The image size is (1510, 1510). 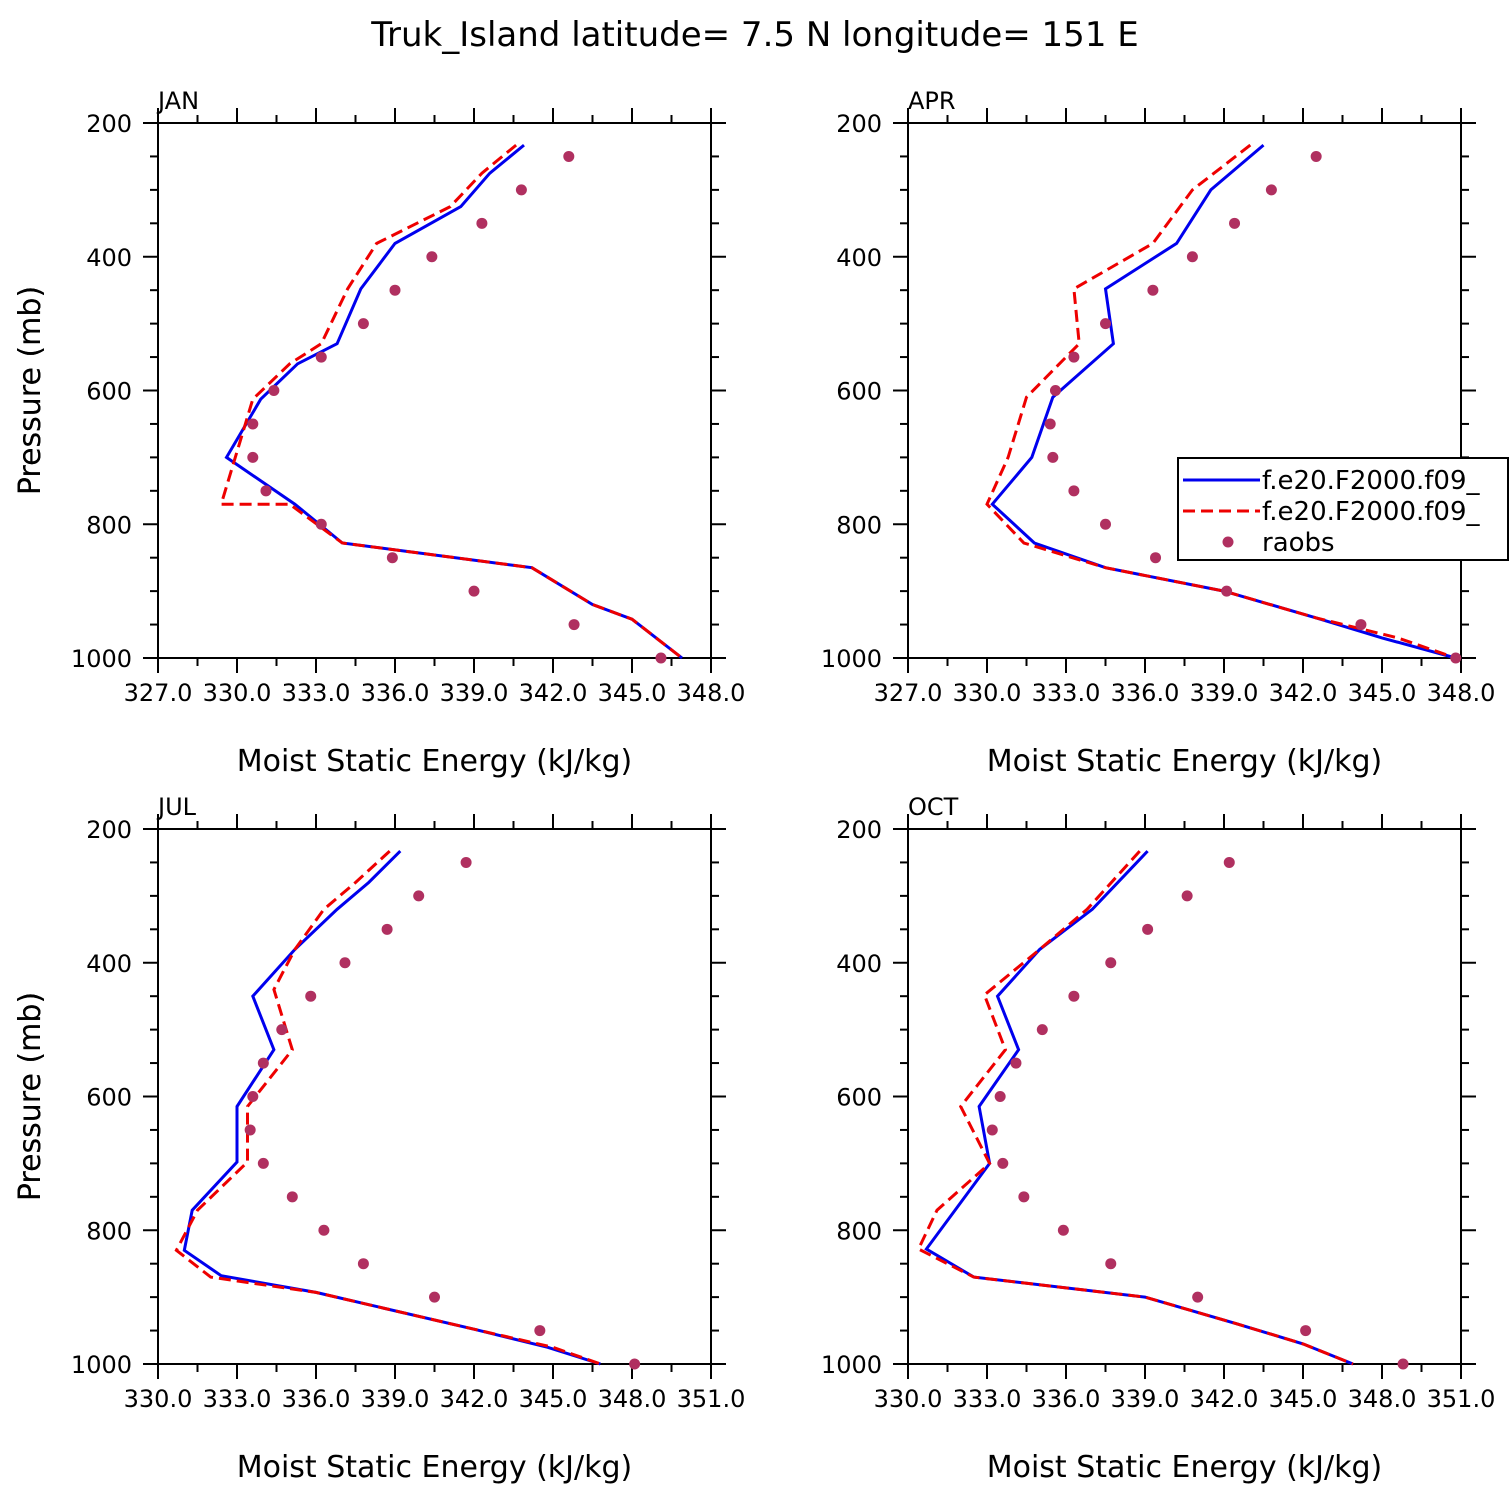 I want to click on legend-marker-dot, so click(x=1228, y=542).